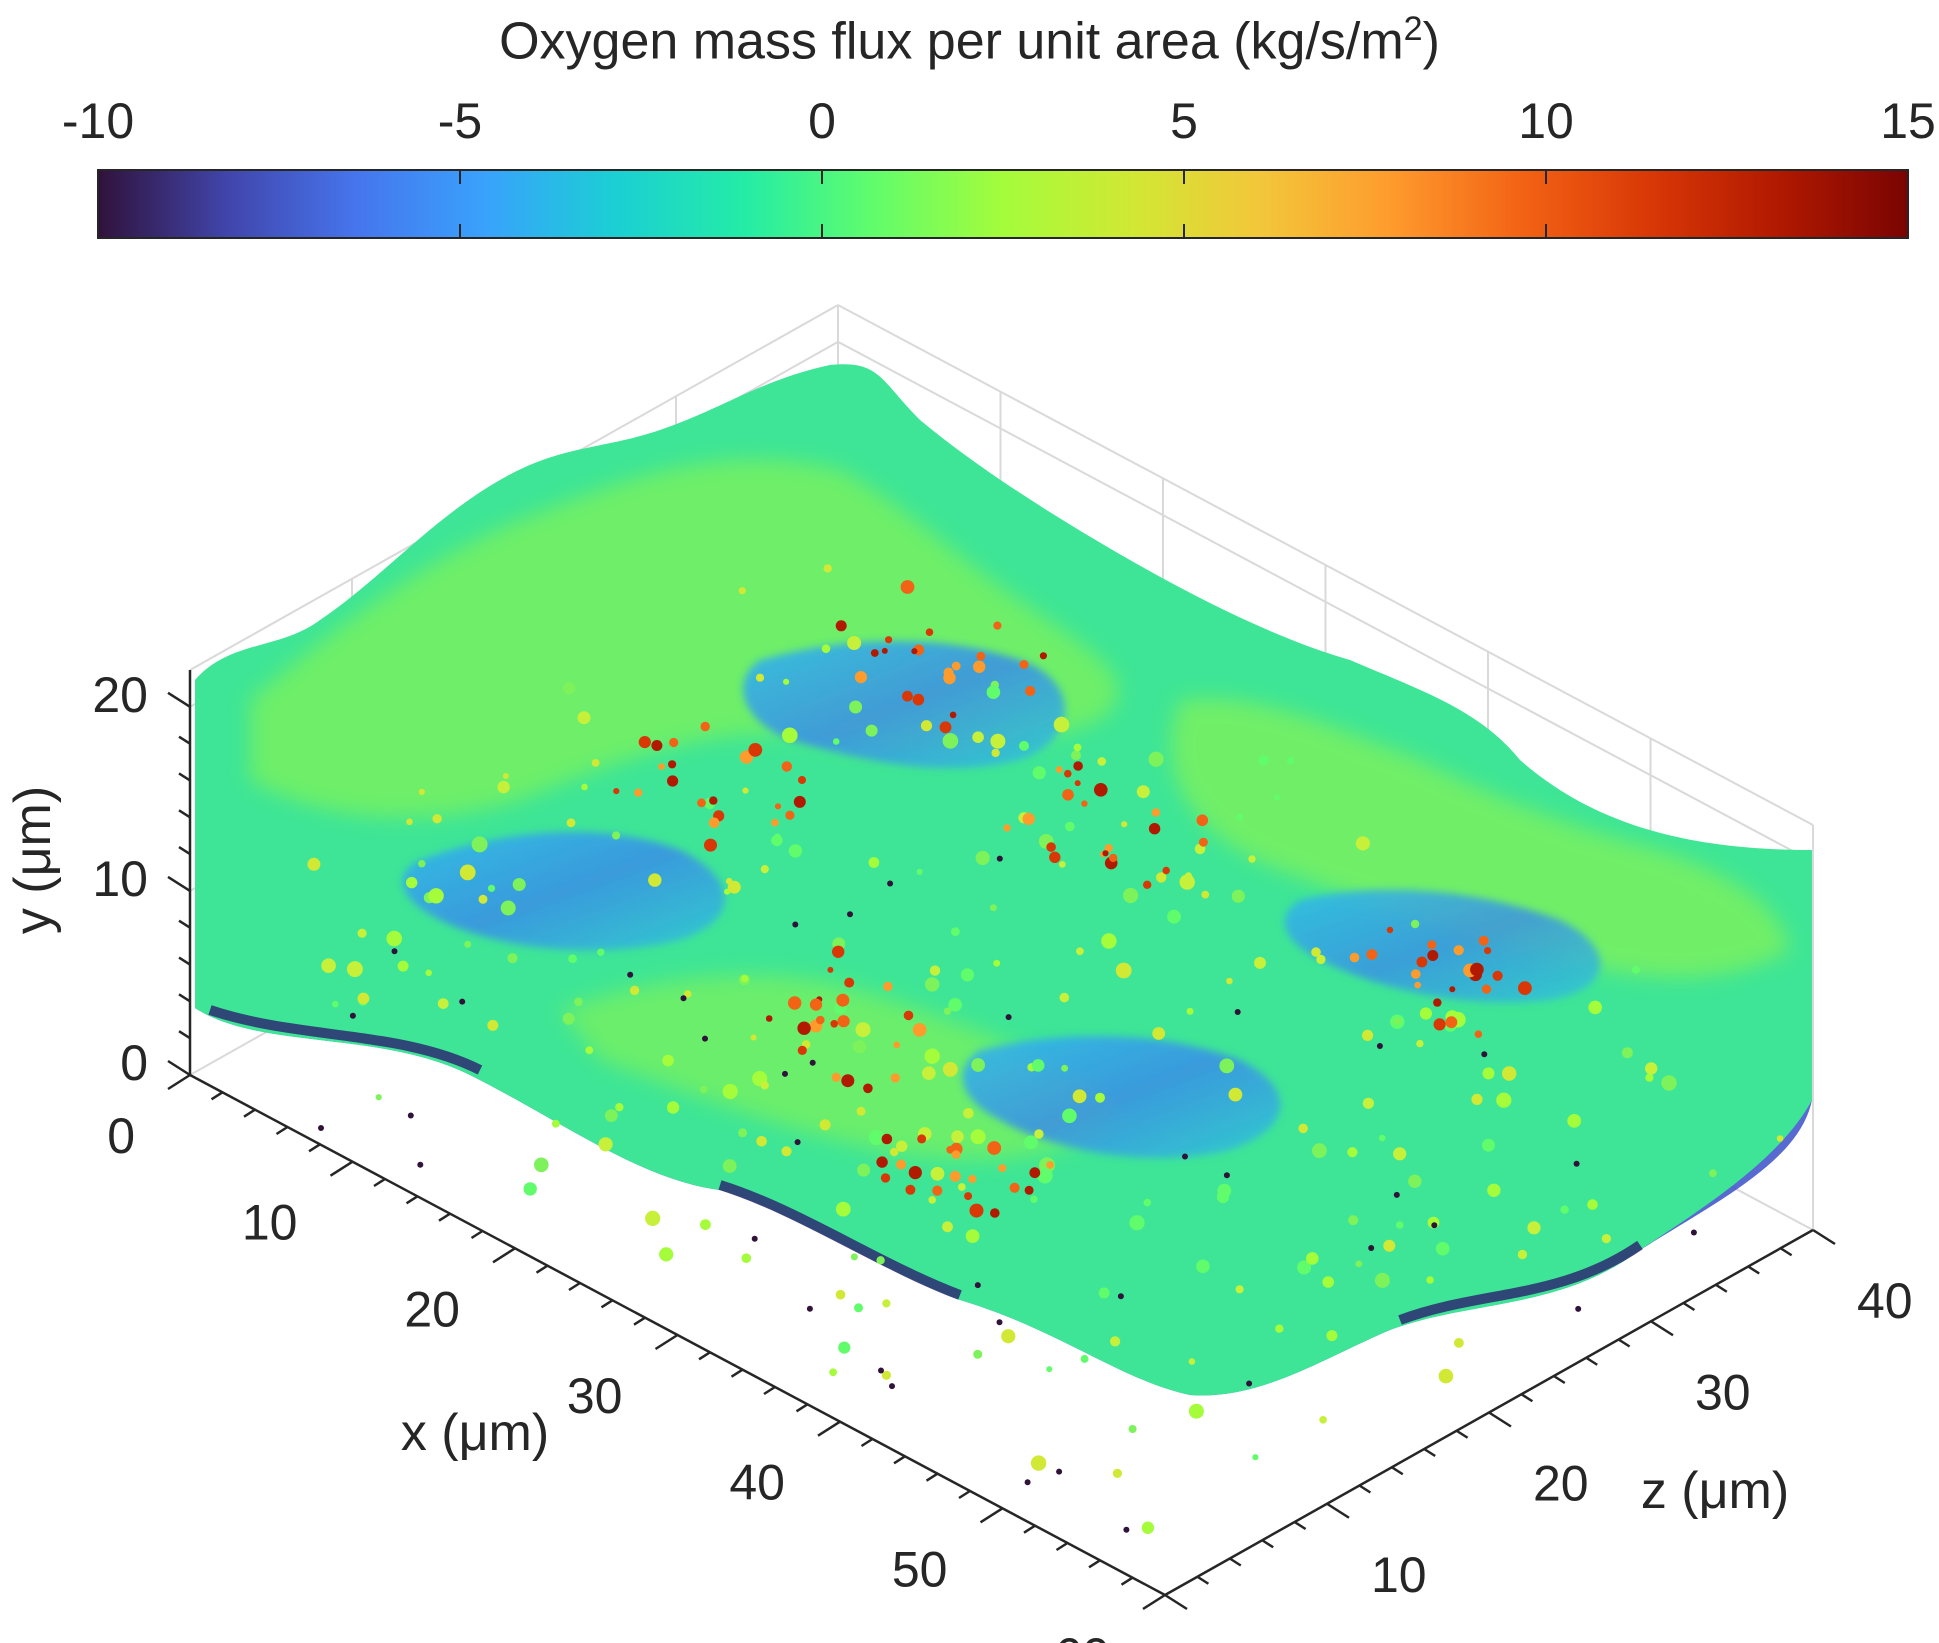  I want to click on y-tick-mark, so click(179, 1068).